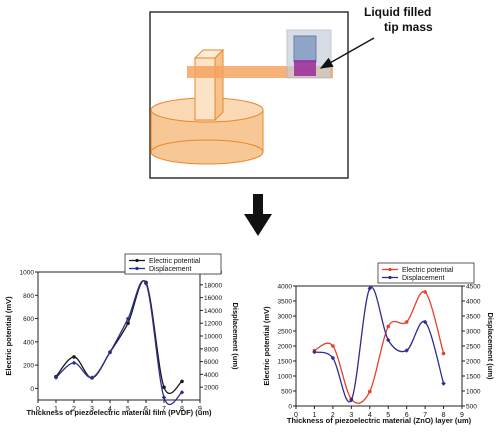 Image resolution: width=500 pixels, height=435 pixels. Describe the element at coordinates (213, 311) in the screenshot. I see `y2-tick-label: 14000` at that location.